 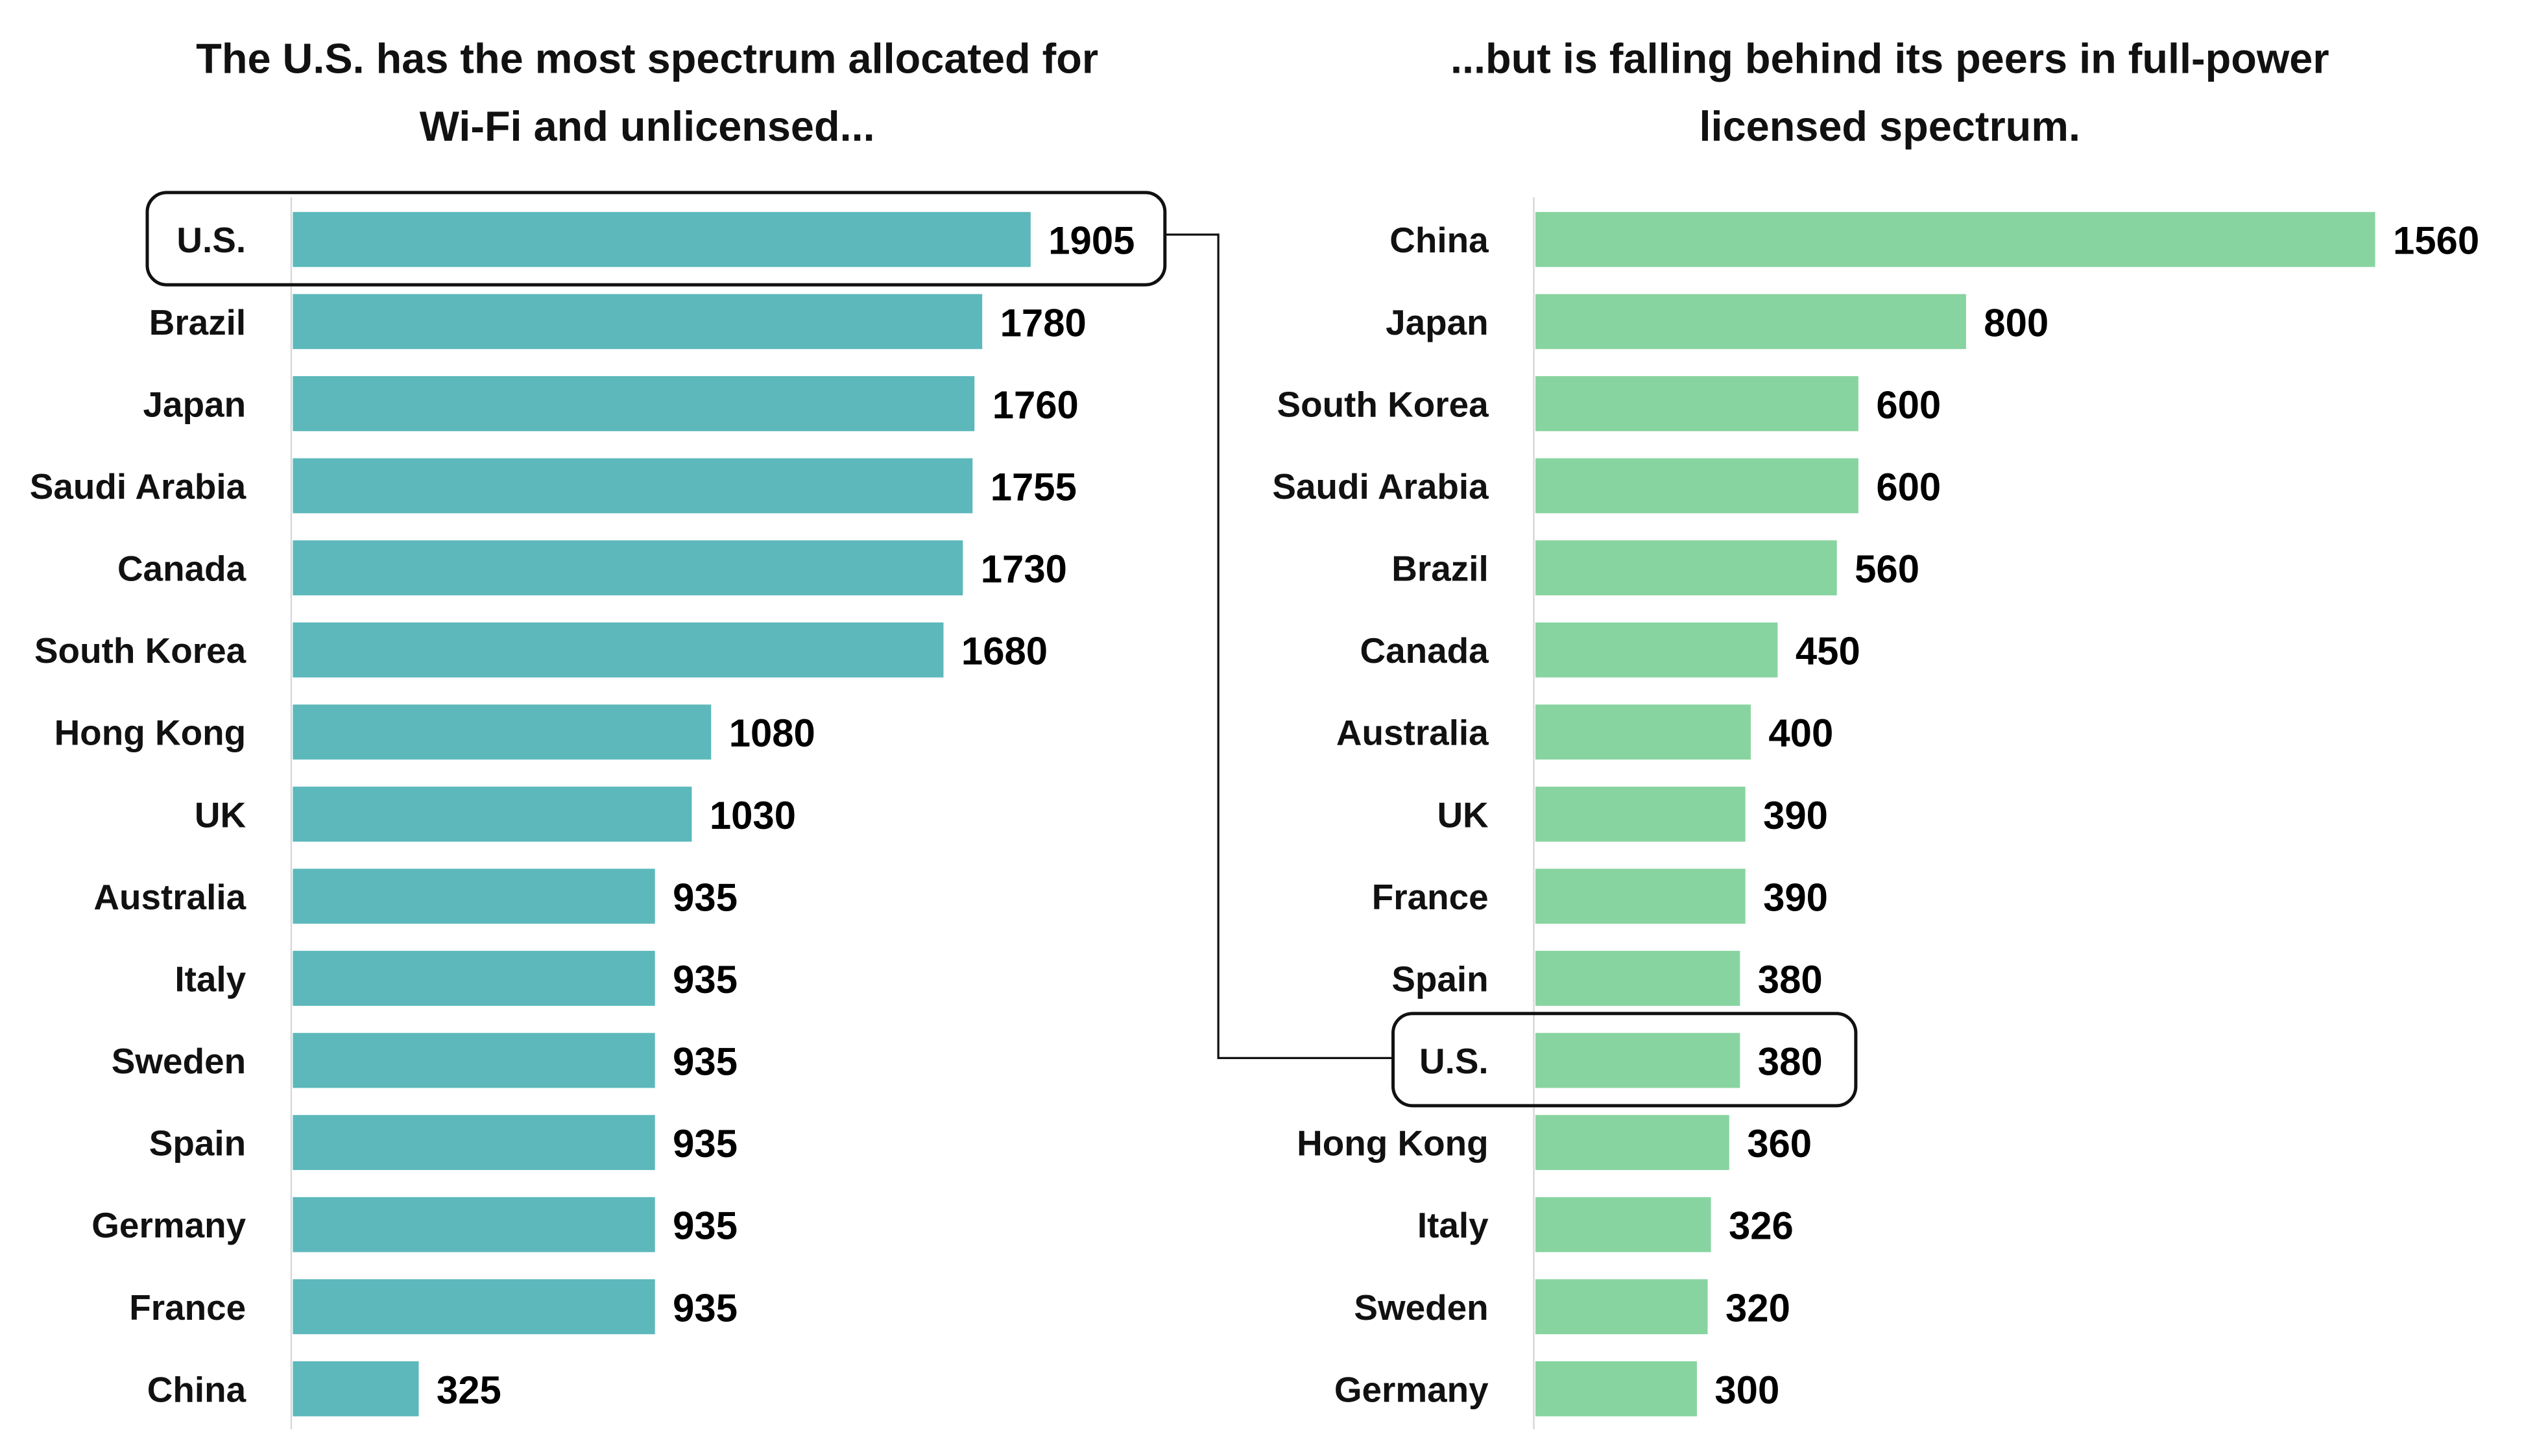 I want to click on left-category-label: Germany, so click(x=168, y=1225).